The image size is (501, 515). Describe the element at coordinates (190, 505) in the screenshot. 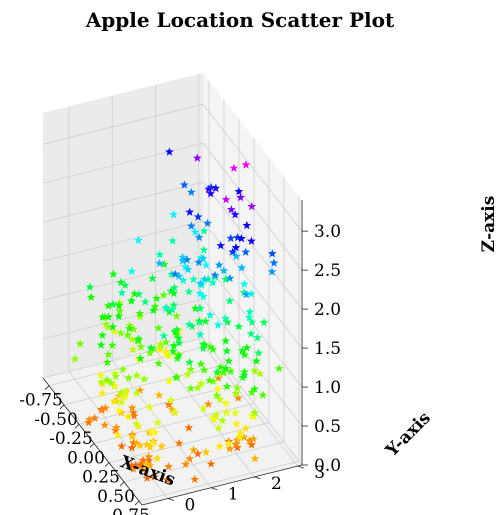

I see `y-tick-label: 0` at that location.